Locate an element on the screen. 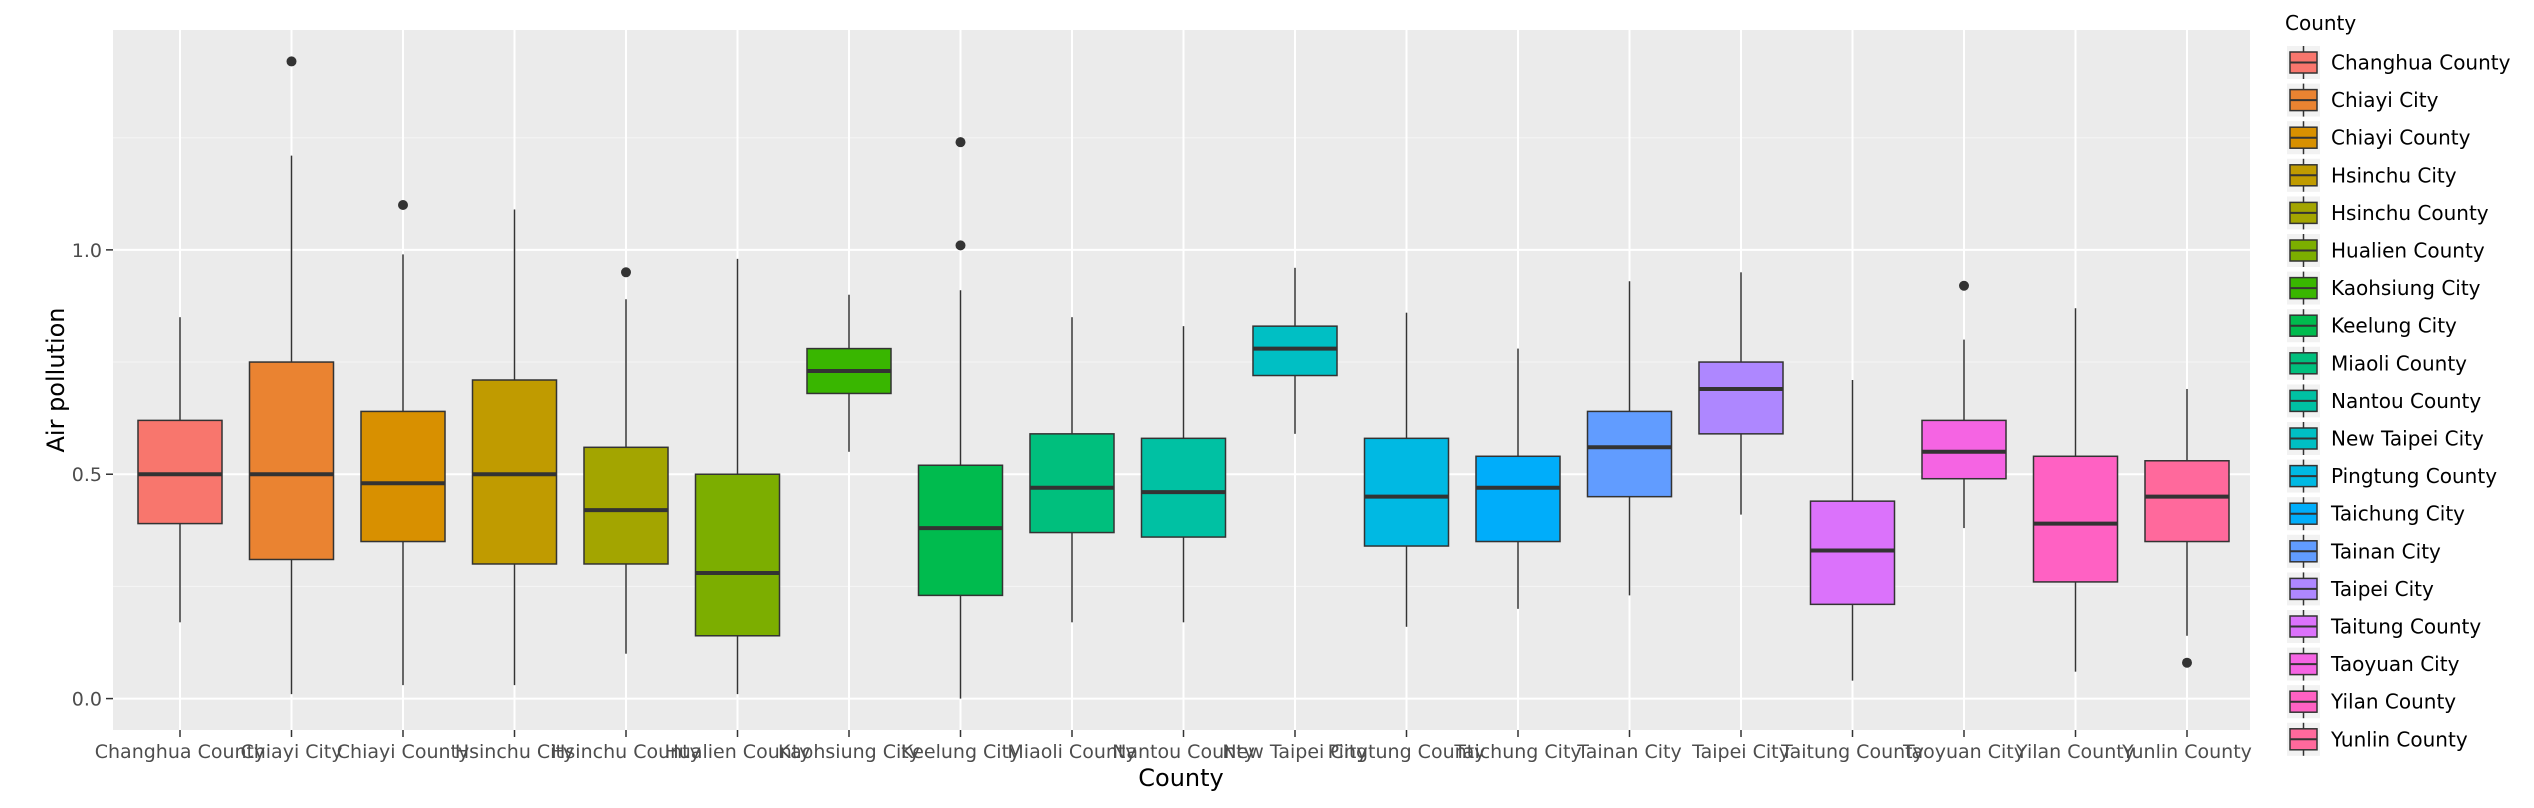 This screenshot has height=808, width=2534. box-taipei-city is located at coordinates (1741, 393).